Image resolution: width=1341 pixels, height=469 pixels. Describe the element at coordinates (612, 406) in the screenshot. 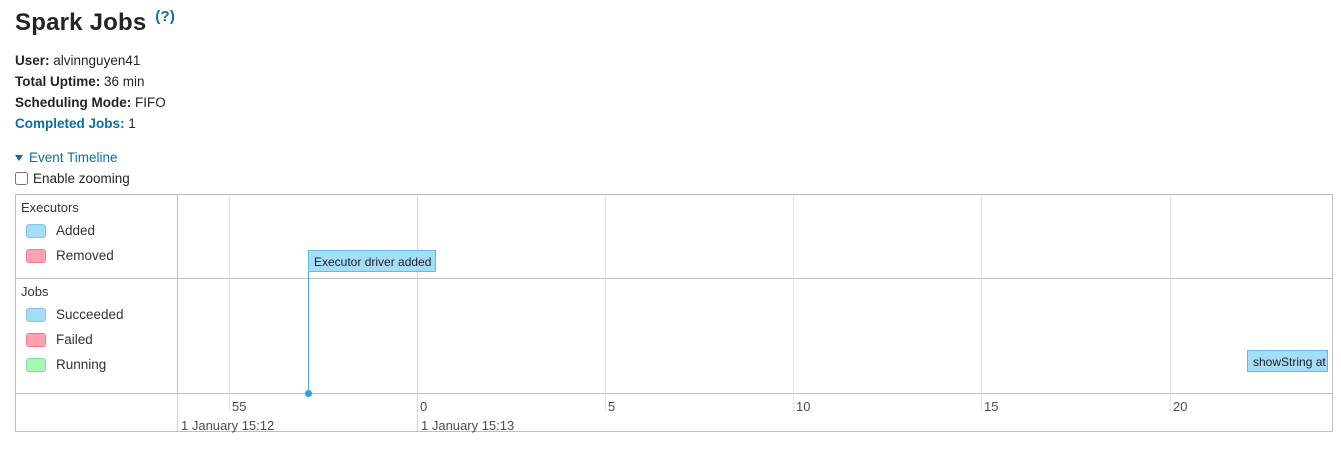

I see `axis-tick-label: 5` at that location.